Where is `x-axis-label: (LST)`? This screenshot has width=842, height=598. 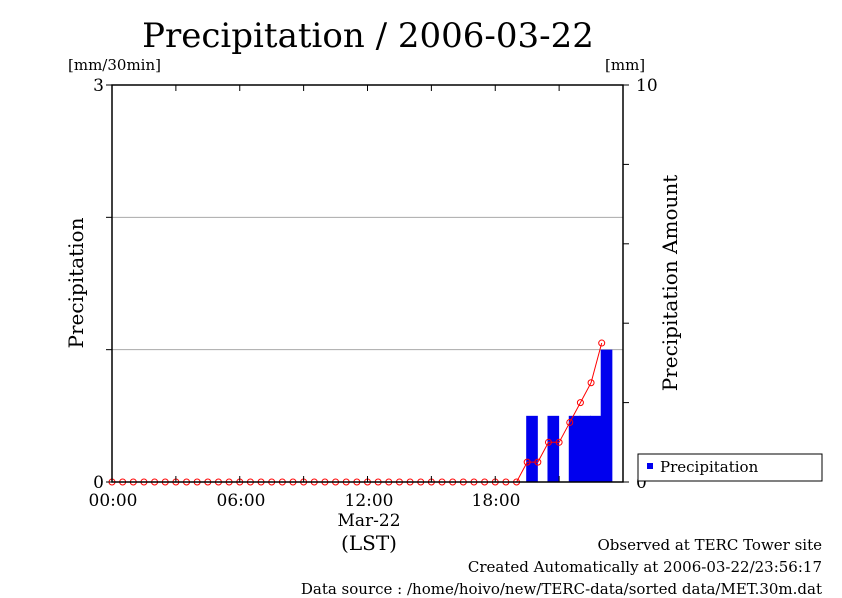
x-axis-label: (LST) is located at coordinates (369, 543).